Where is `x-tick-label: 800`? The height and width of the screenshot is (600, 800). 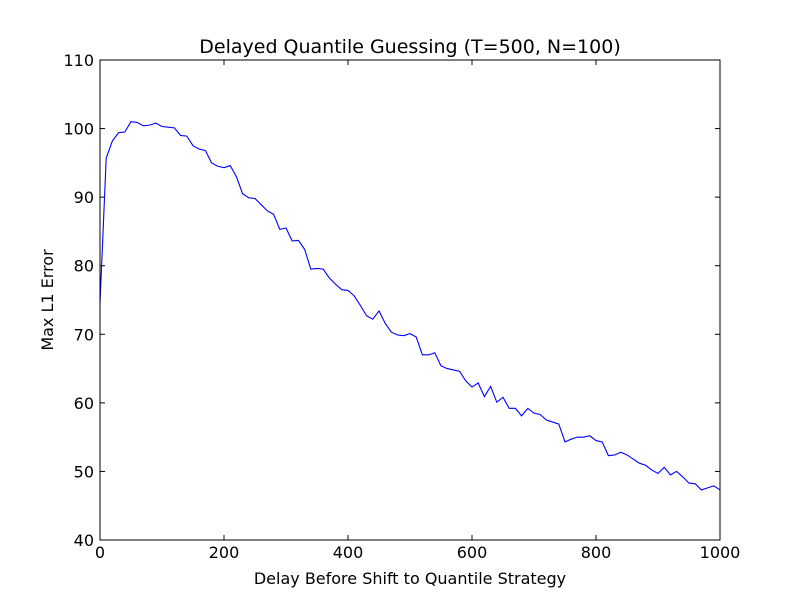 x-tick-label: 800 is located at coordinates (596, 552).